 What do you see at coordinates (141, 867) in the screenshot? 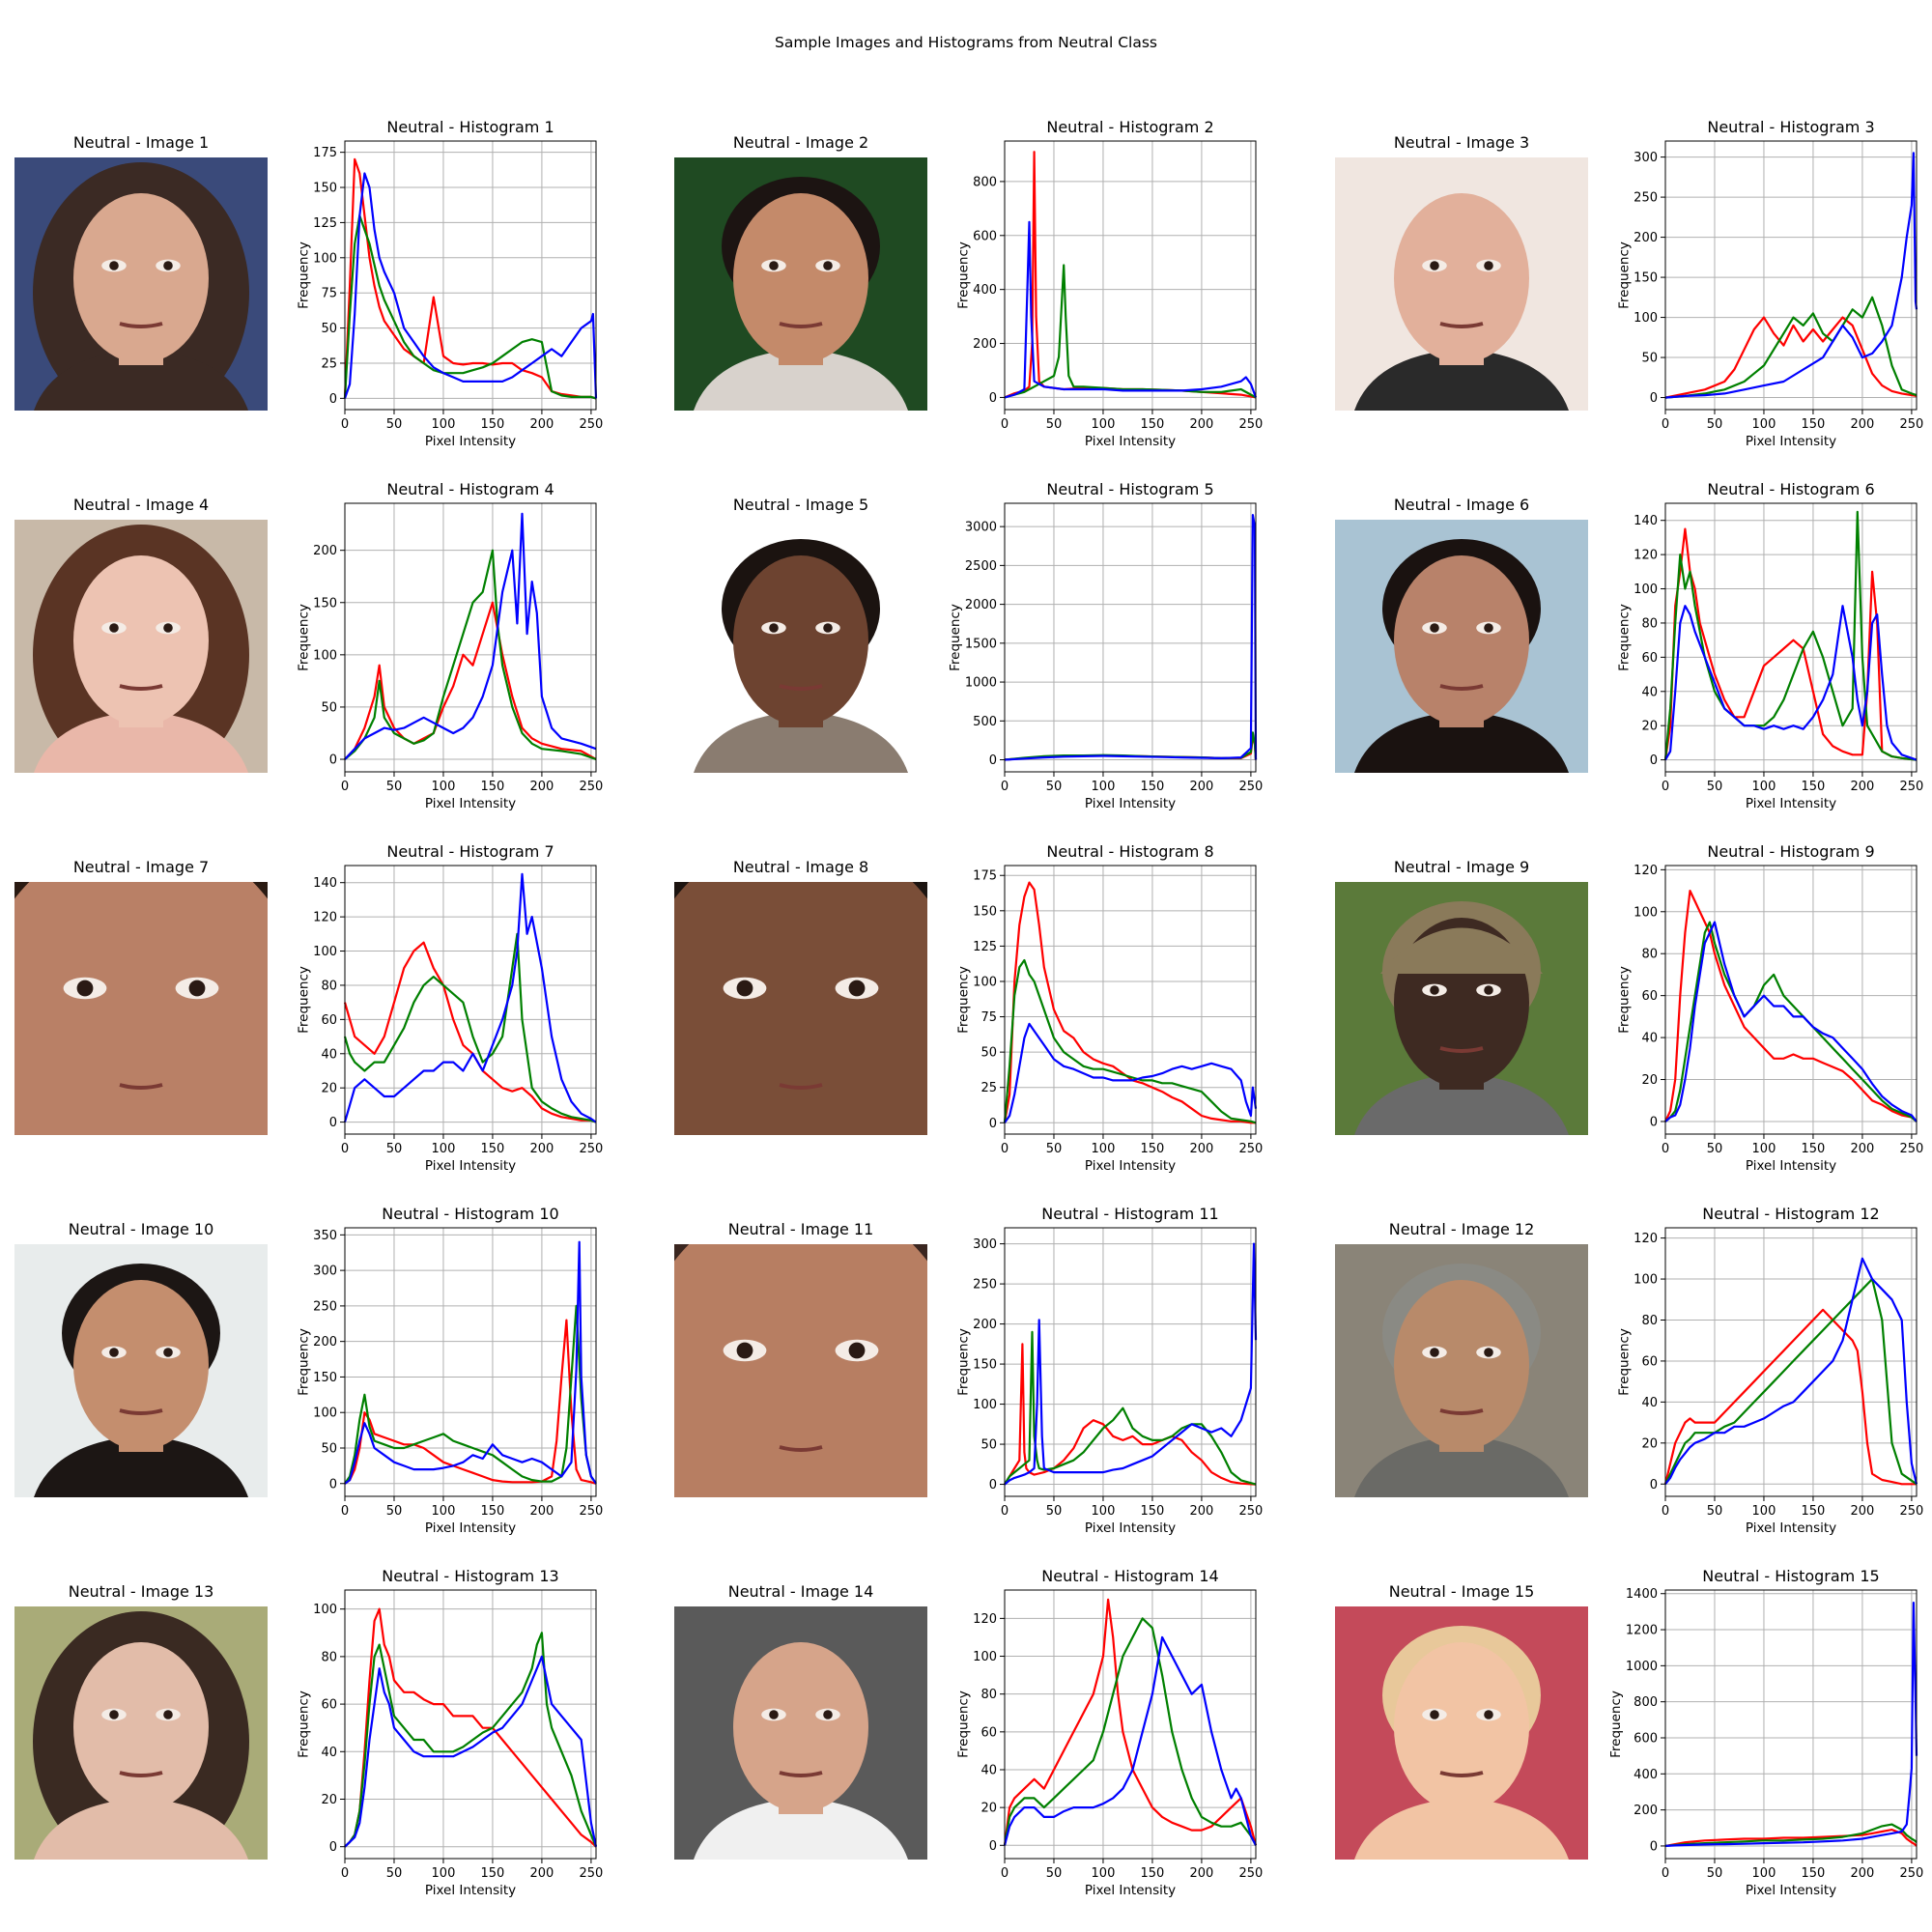
I see `image-title: Neutral - Image 7` at bounding box center [141, 867].